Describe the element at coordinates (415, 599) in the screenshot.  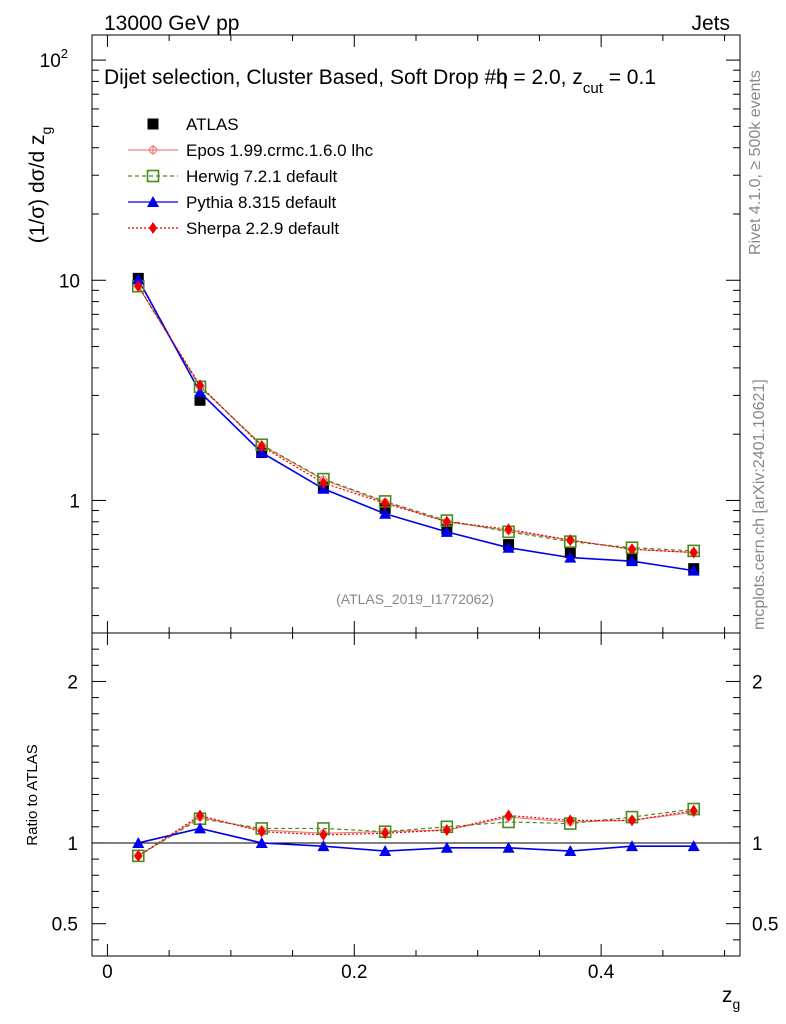
I see `analysis-watermark: (ATLAS_2019_I1772062)` at that location.